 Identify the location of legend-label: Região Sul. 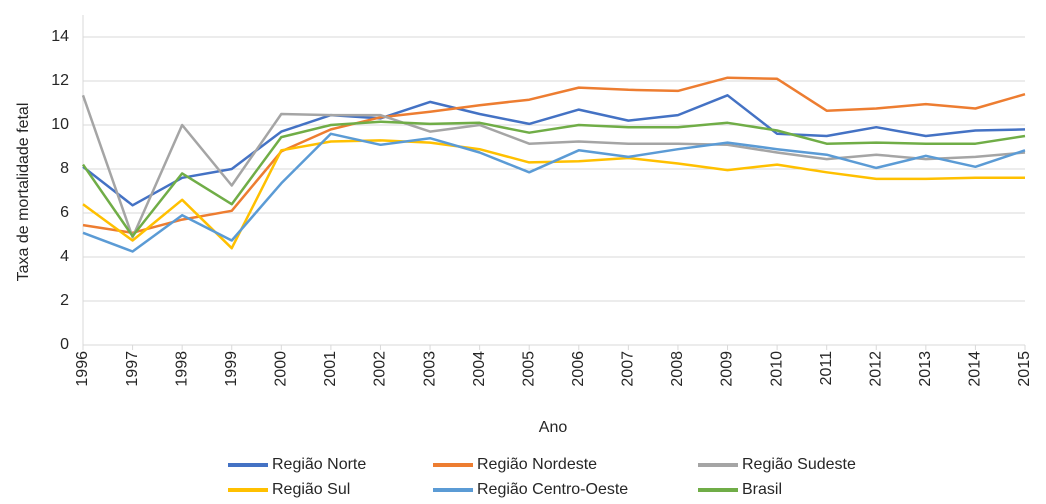
(311, 489).